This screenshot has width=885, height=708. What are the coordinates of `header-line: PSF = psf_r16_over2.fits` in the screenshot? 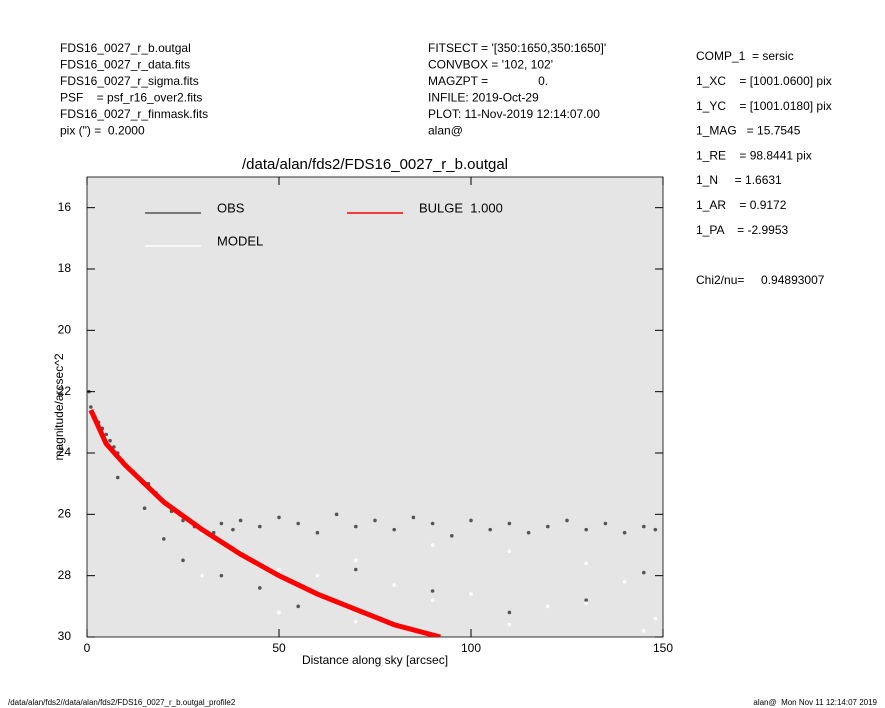 It's located at (131, 98).